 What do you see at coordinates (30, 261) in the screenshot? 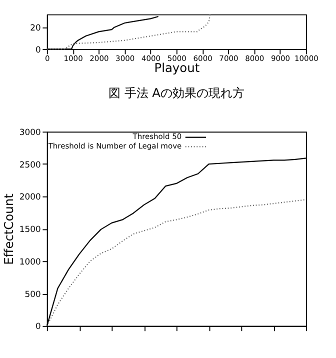
I see `y-tick-label: 1000` at bounding box center [30, 261].